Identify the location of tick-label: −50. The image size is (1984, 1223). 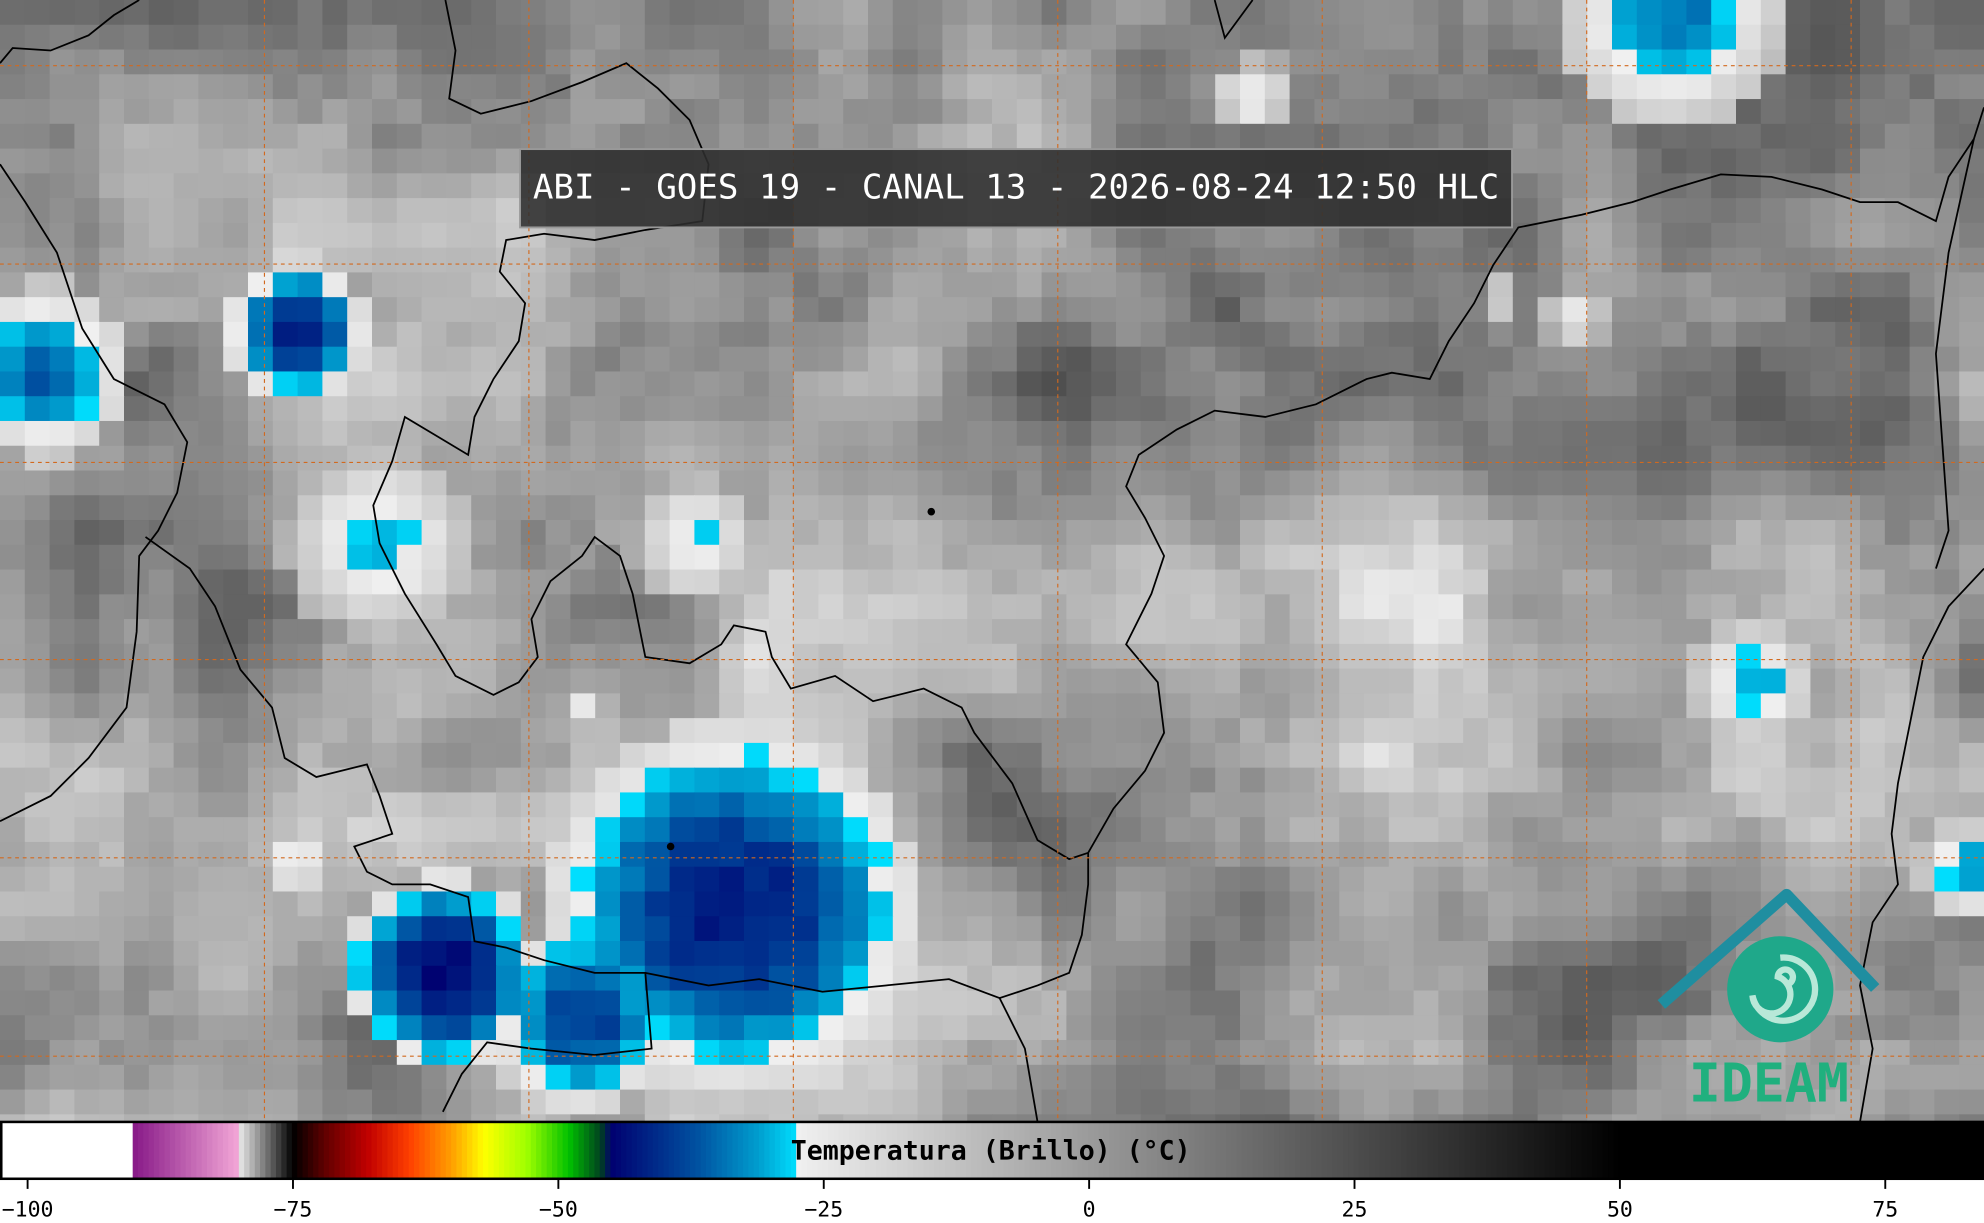
(558, 1210).